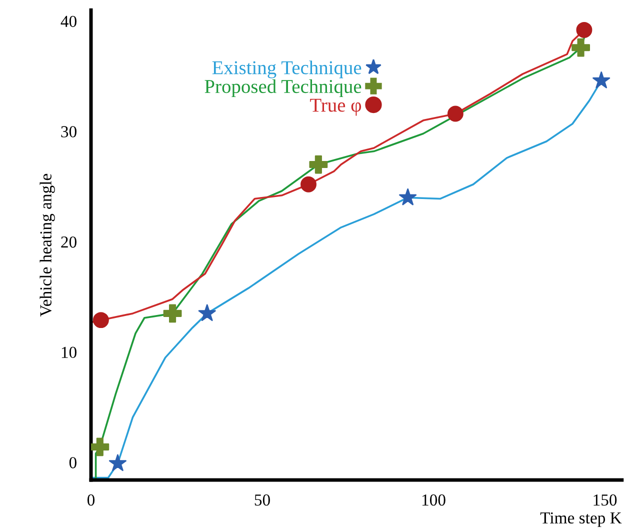 The width and height of the screenshot is (632, 531). I want to click on y-tick-label: 40, so click(68, 22).